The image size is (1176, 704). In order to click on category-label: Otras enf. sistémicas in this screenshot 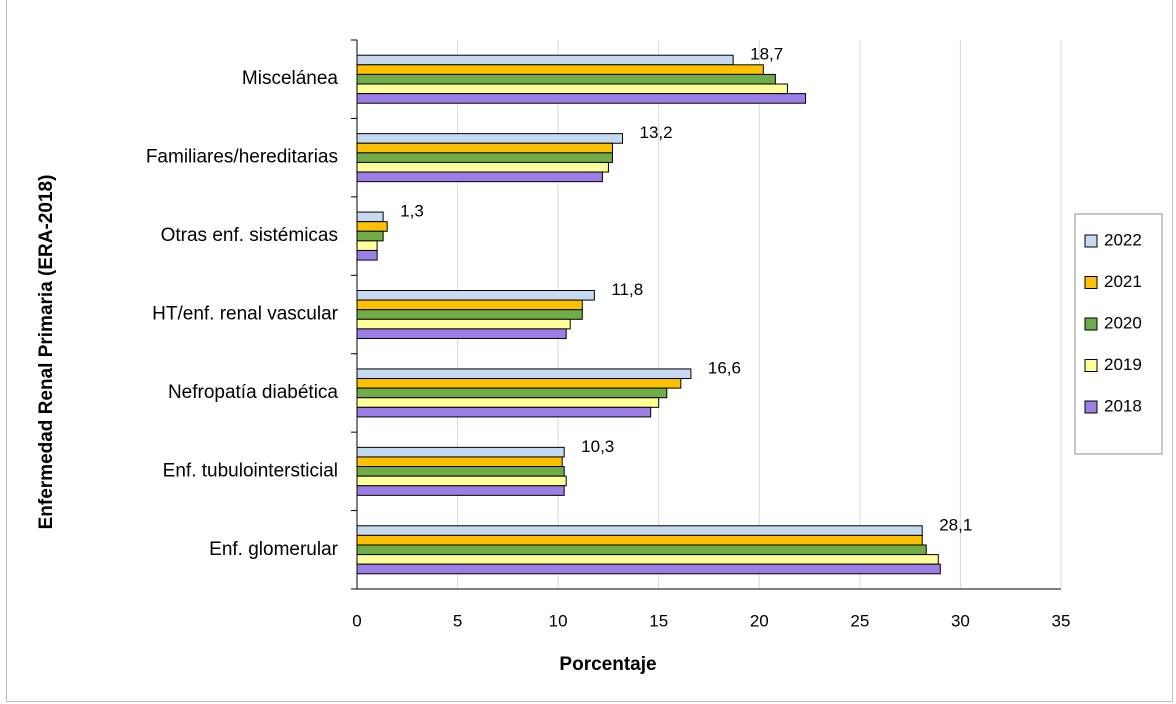, I will do `click(249, 235)`.